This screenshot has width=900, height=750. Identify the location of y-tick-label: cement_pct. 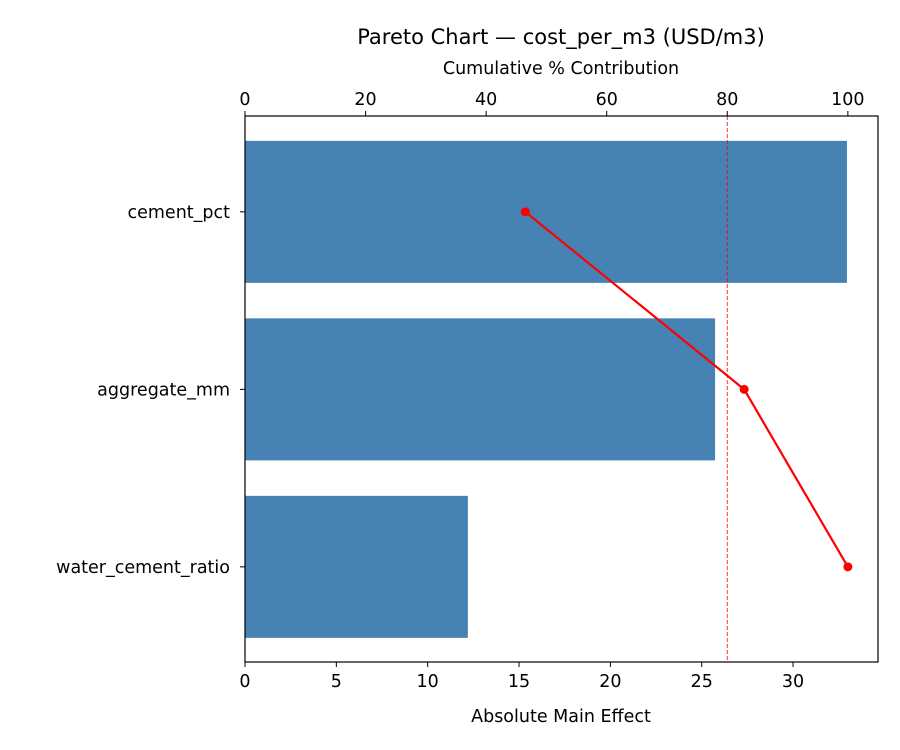
(179, 213).